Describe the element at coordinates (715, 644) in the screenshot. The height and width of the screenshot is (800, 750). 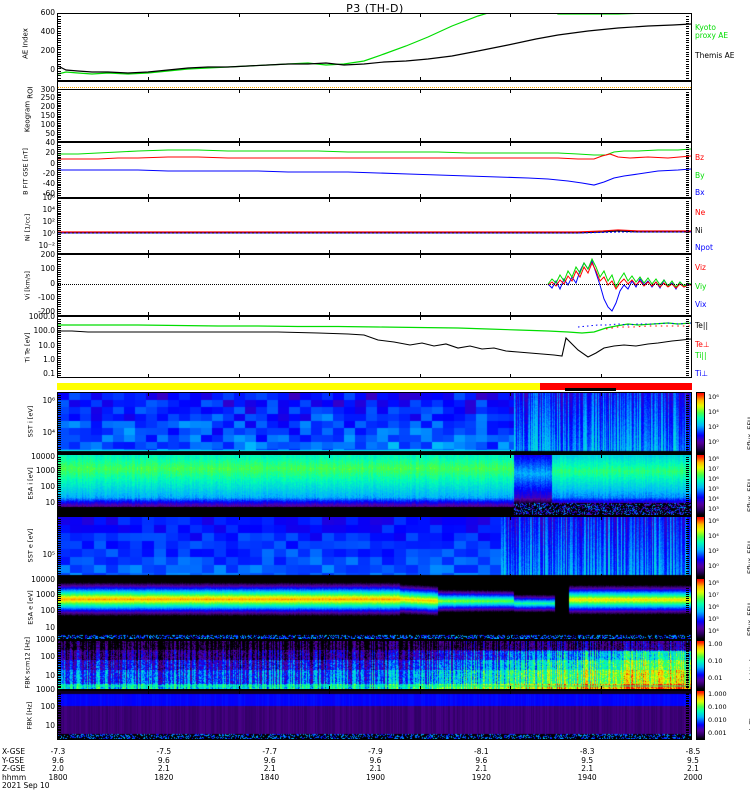
I see `cbtick: 1.00` at that location.